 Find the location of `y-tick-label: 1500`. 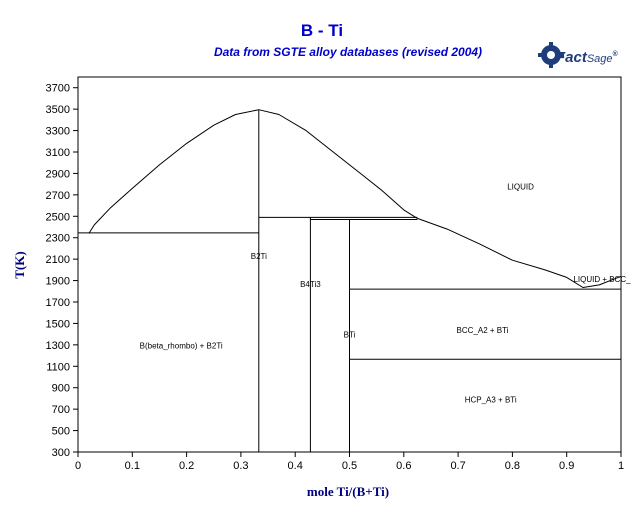

y-tick-label: 1500 is located at coordinates (58, 324).